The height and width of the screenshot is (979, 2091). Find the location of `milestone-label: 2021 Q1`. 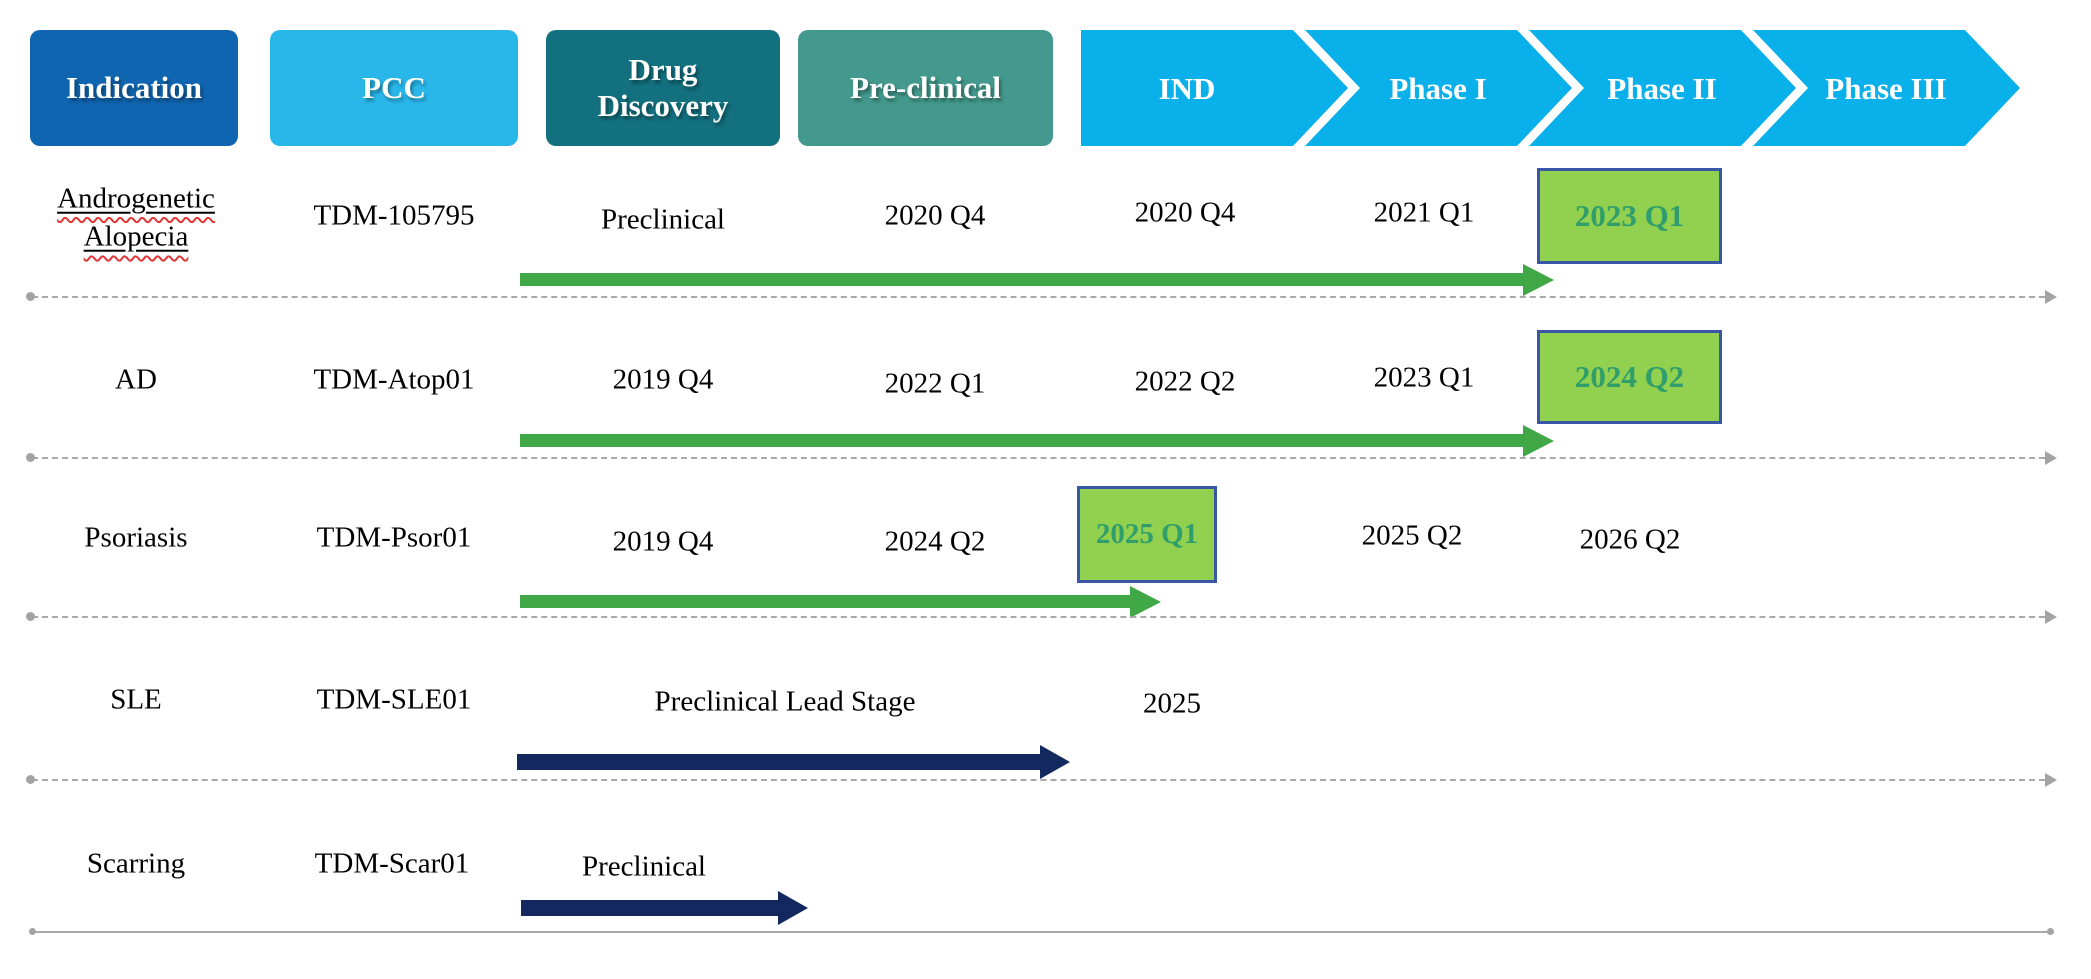

milestone-label: 2021 Q1 is located at coordinates (1424, 212).